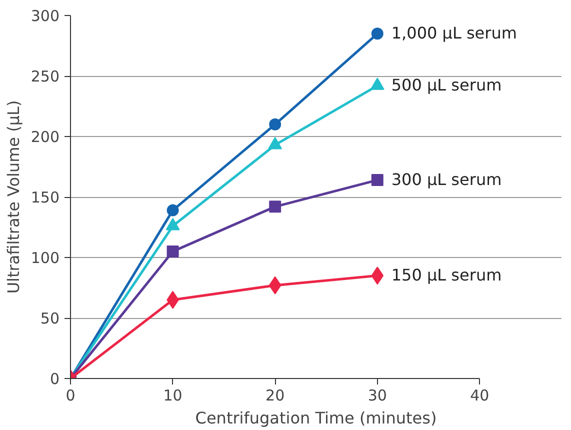 This screenshot has height=430, width=571. I want to click on y-tick-label: 100, so click(45, 258).